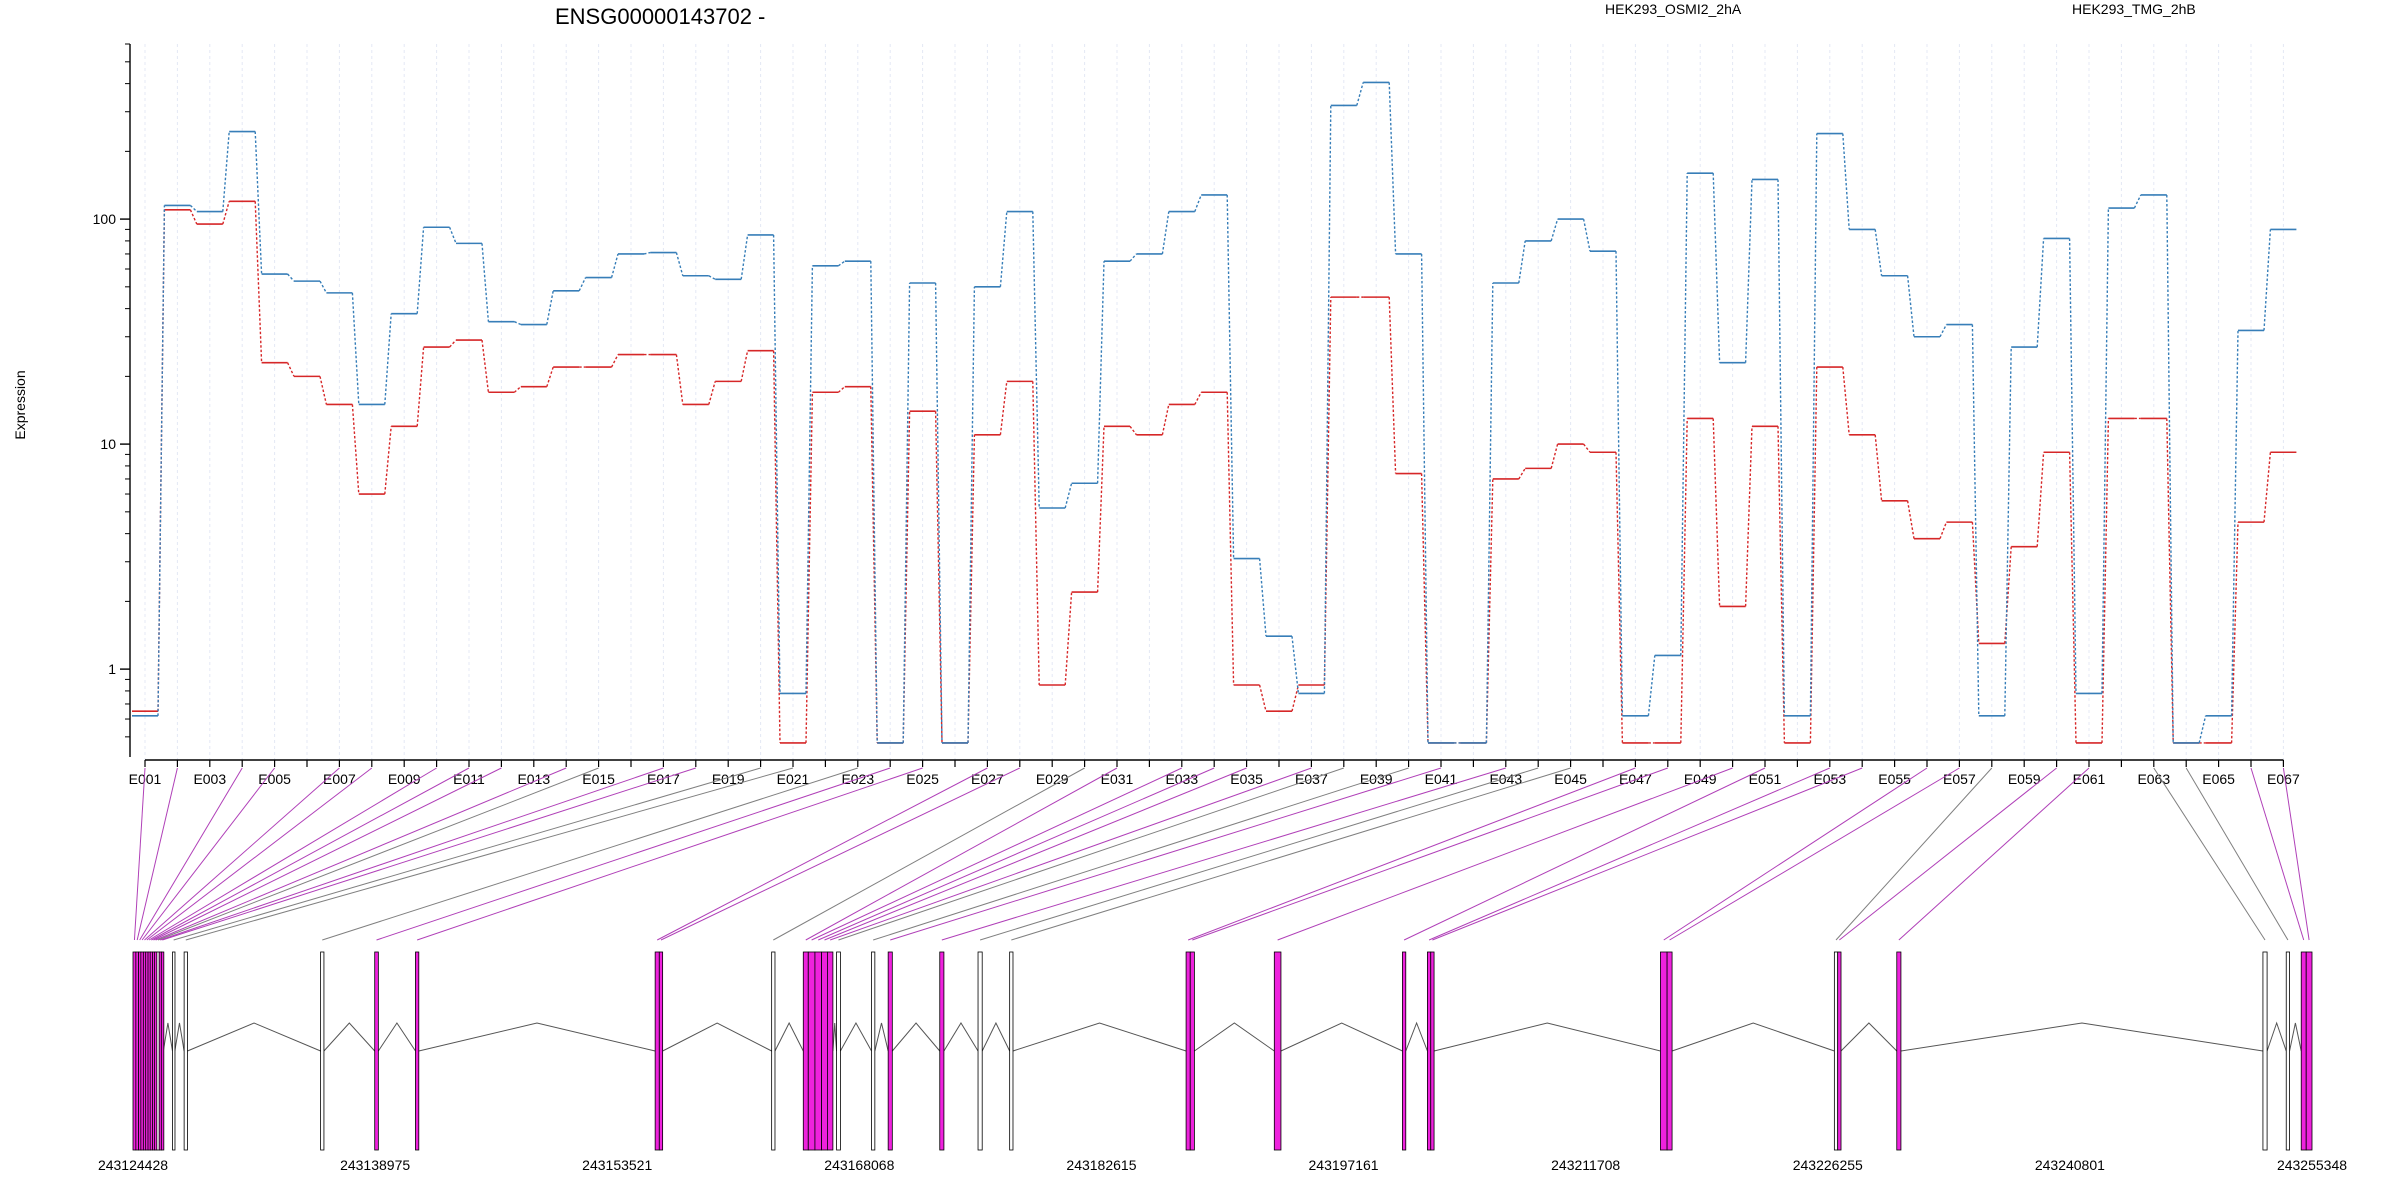  I want to click on x-tick-label: E041, so click(1441, 779).